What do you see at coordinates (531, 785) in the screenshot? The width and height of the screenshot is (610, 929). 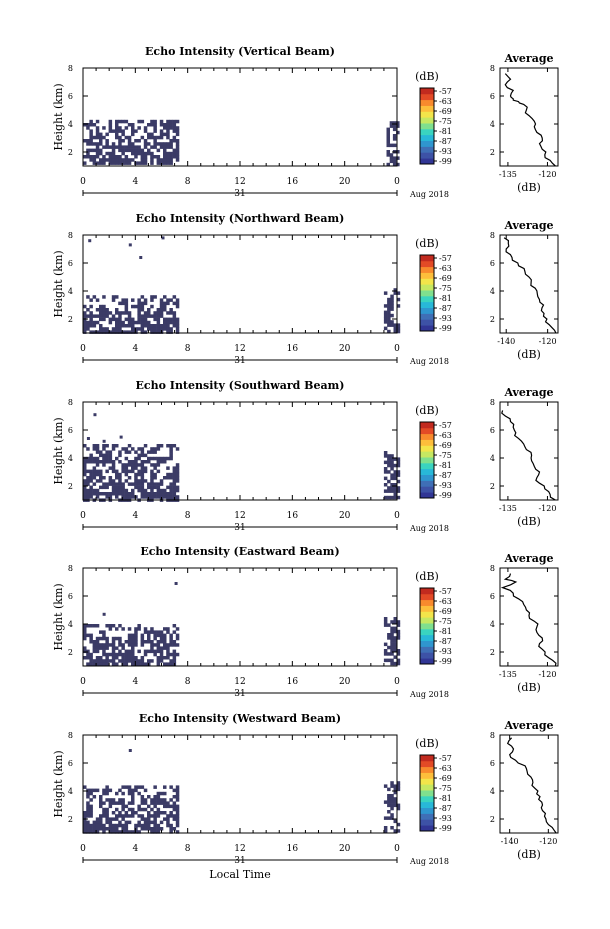 I see `avg-profile-line` at bounding box center [531, 785].